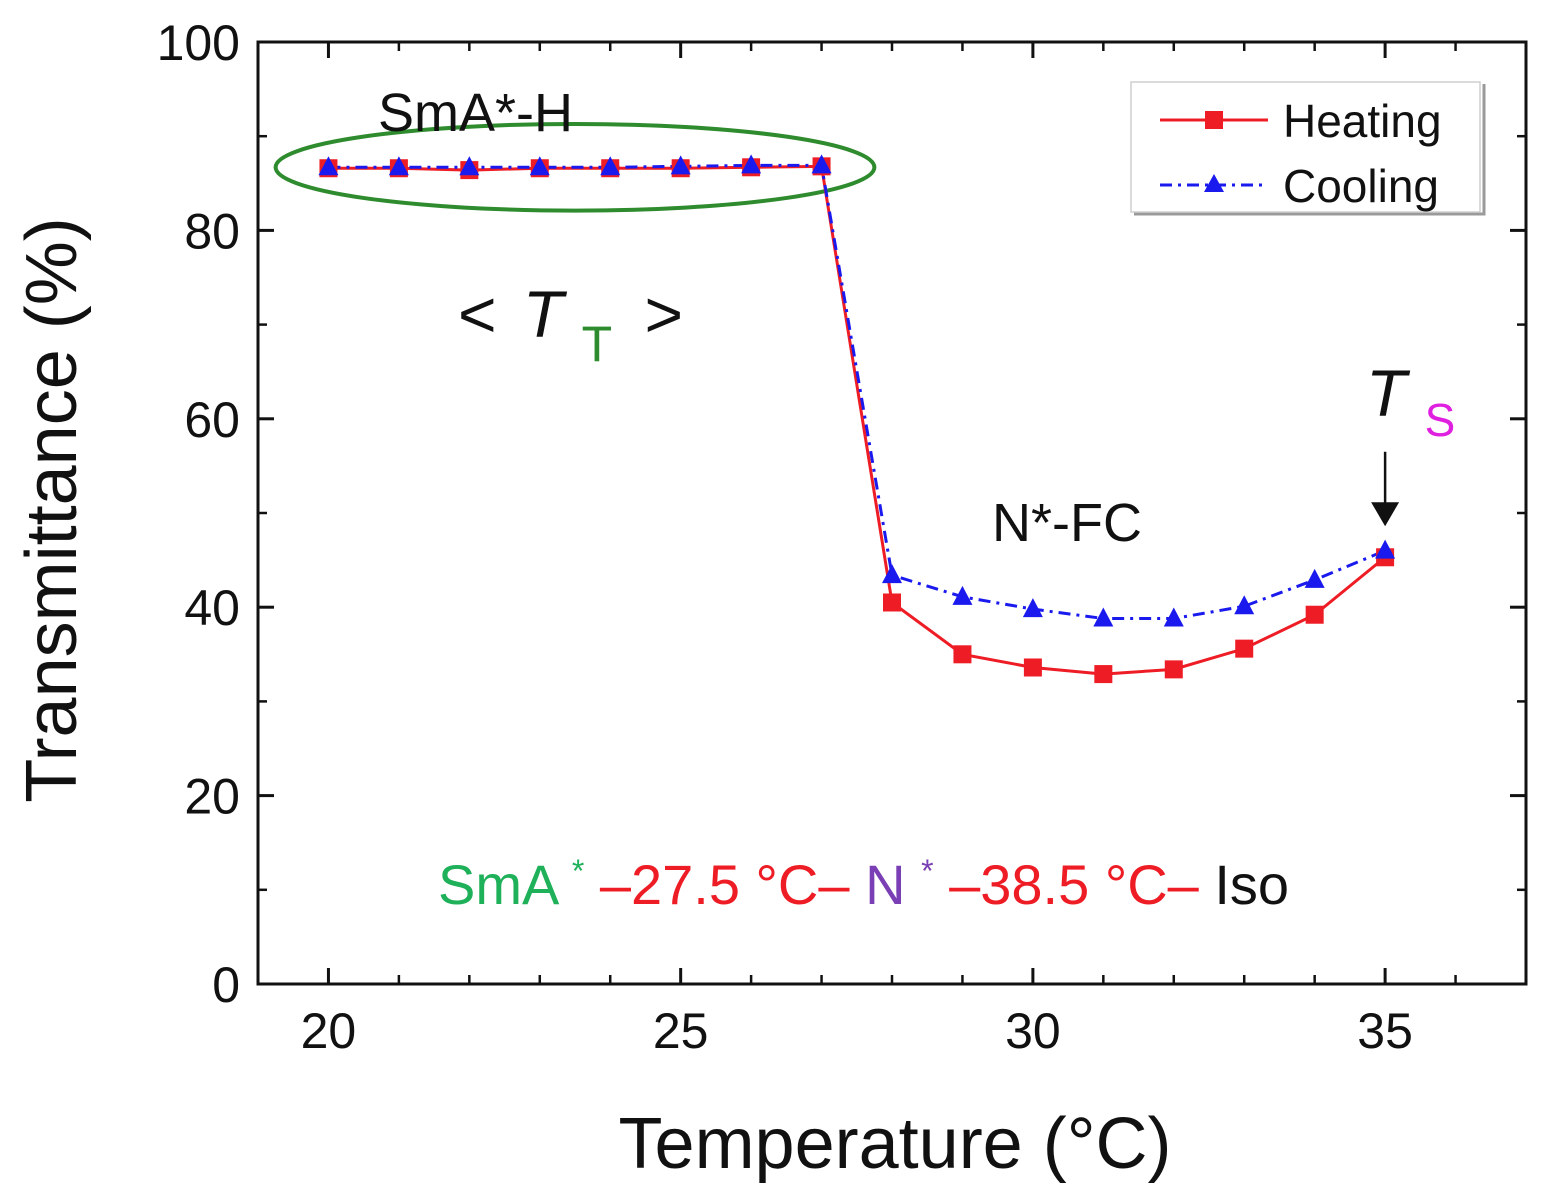 The height and width of the screenshot is (1198, 1554). Describe the element at coordinates (725, 884) in the screenshot. I see `phase-temp-1: –27.5 °C–` at that location.